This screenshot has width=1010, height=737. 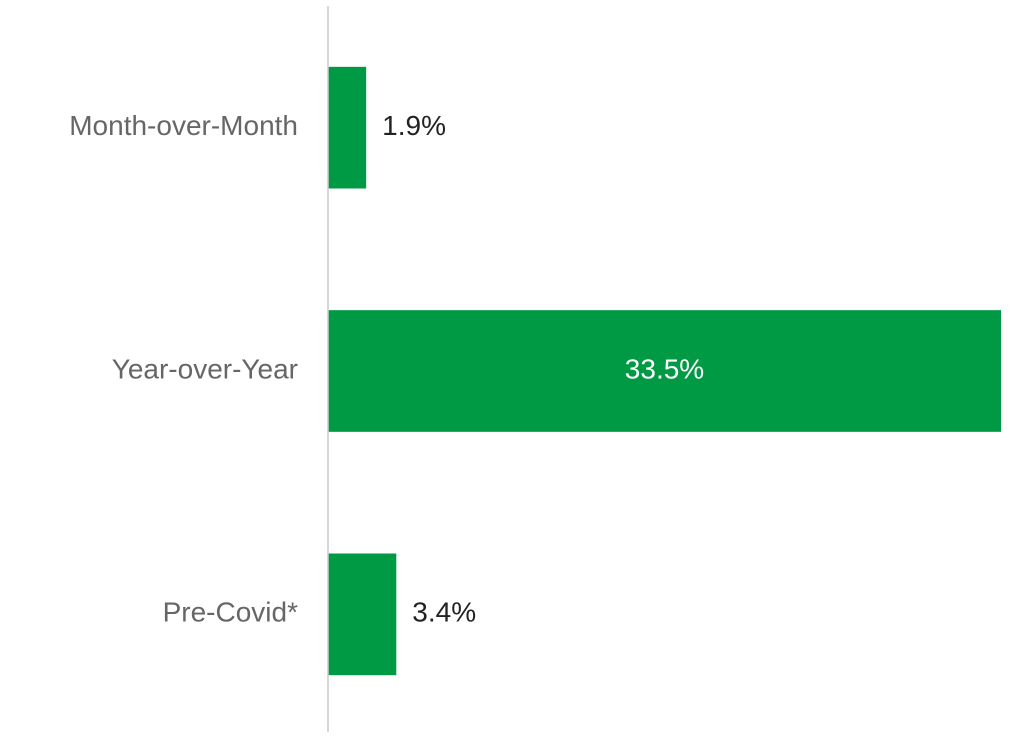 What do you see at coordinates (664, 368) in the screenshot?
I see `data-label: 33.5%` at bounding box center [664, 368].